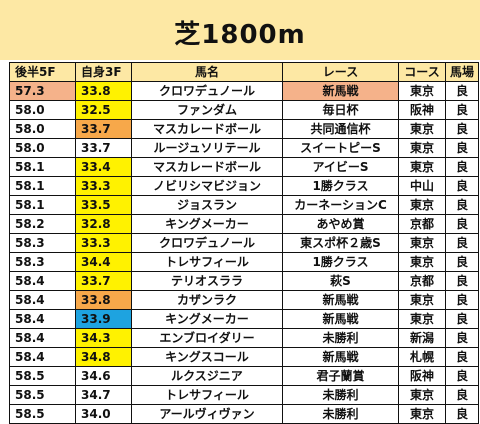 Image resolution: width=480 pixels, height=424 pixels. What do you see at coordinates (244, 224) in the screenshot?
I see `table-row: 58.2 32.8 キングメーカー あやめ賞 京都良` at bounding box center [244, 224].